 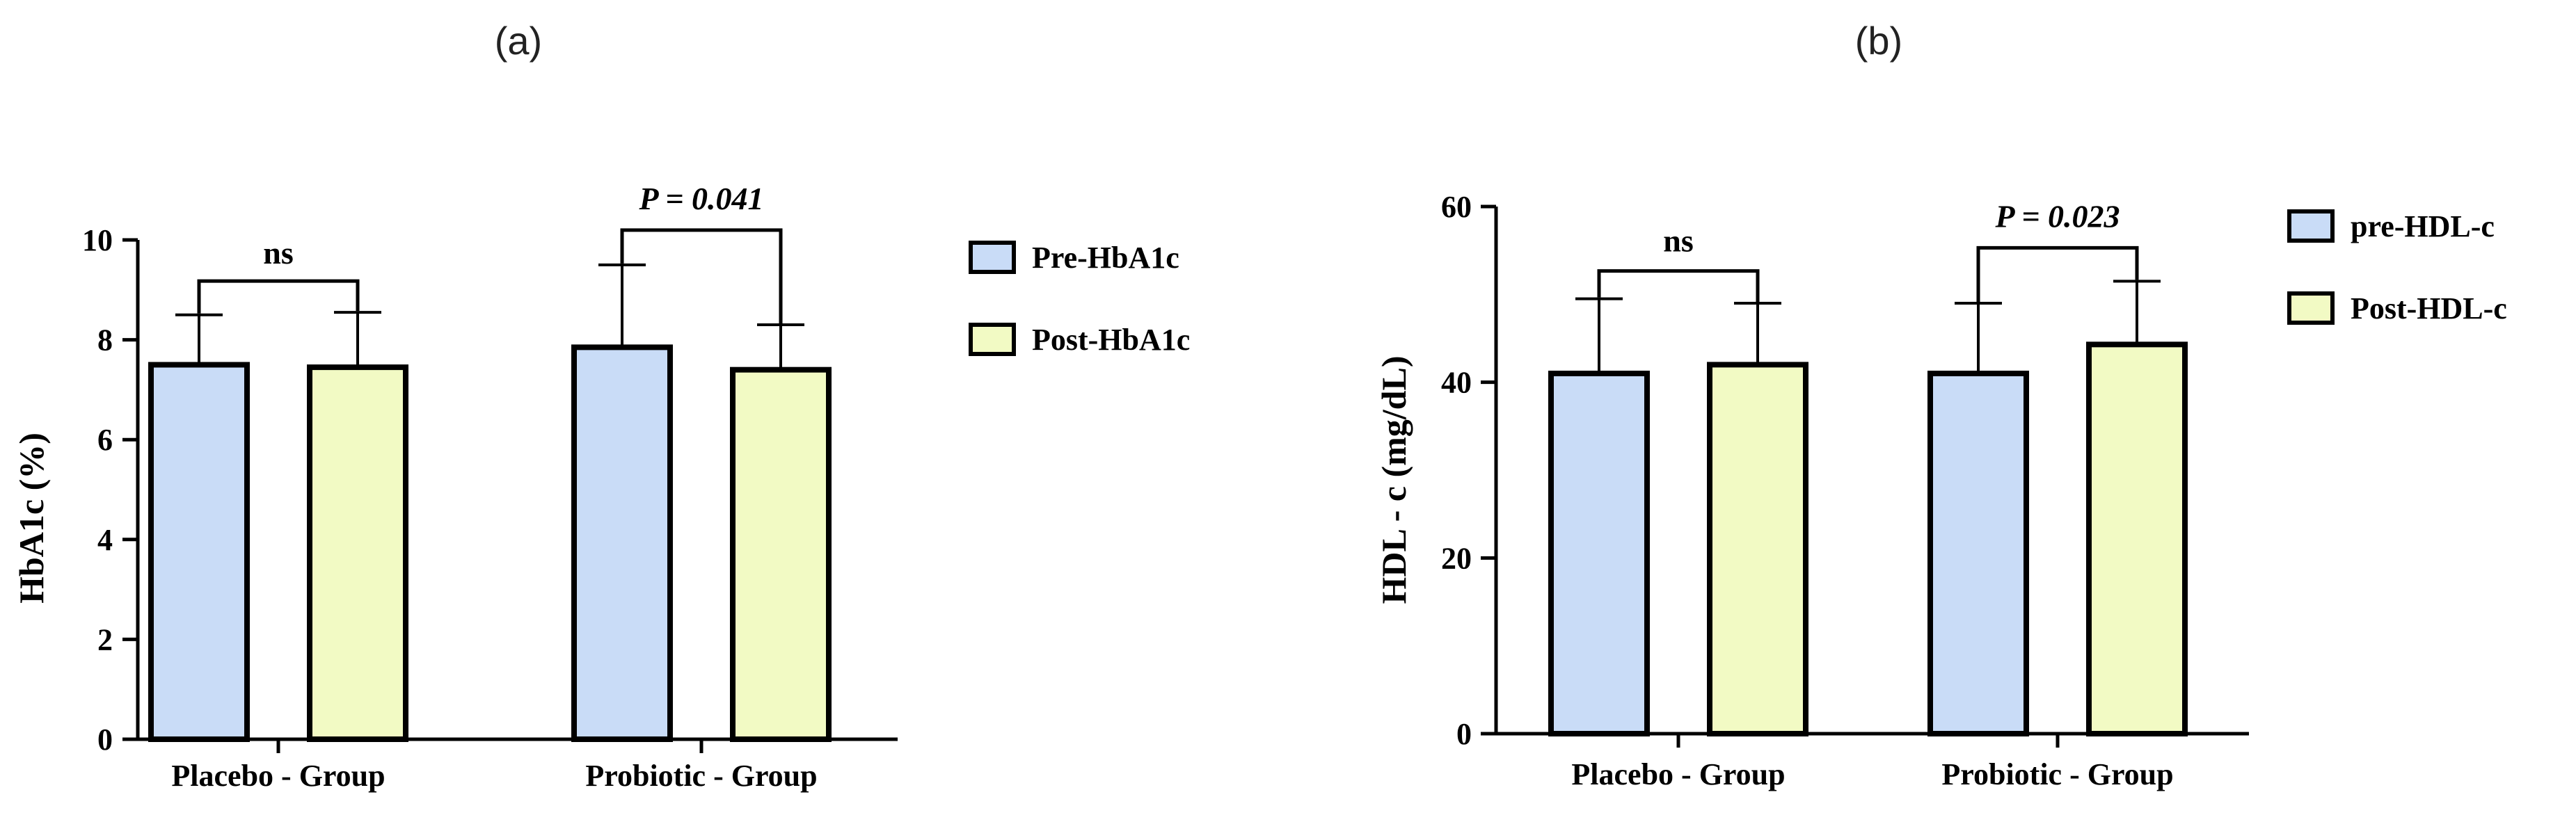 What do you see at coordinates (518, 41) in the screenshot?
I see `panel-a-label: (a)` at bounding box center [518, 41].